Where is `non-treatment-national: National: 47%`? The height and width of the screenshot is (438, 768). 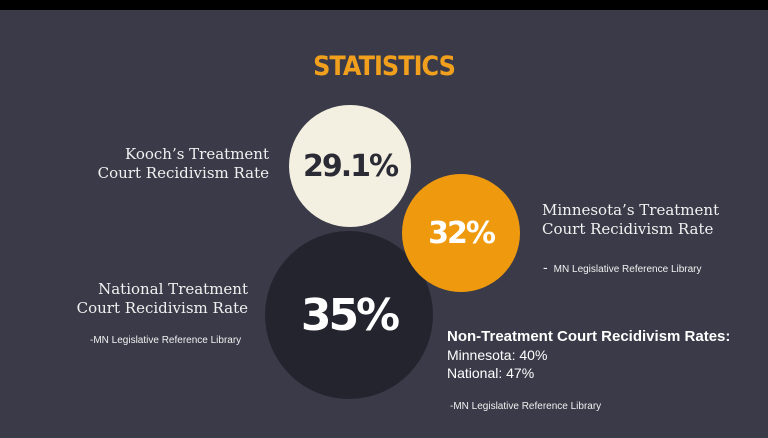
non-treatment-national: National: 47% is located at coordinates (491, 373).